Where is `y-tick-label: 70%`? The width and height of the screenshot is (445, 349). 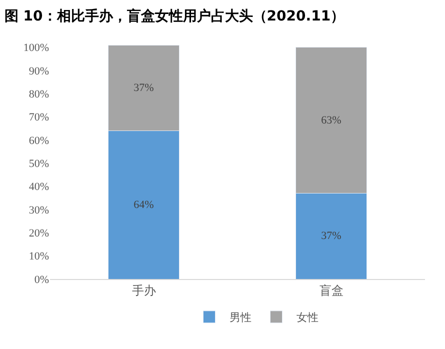
y-tick-label: 70% is located at coordinates (38, 118).